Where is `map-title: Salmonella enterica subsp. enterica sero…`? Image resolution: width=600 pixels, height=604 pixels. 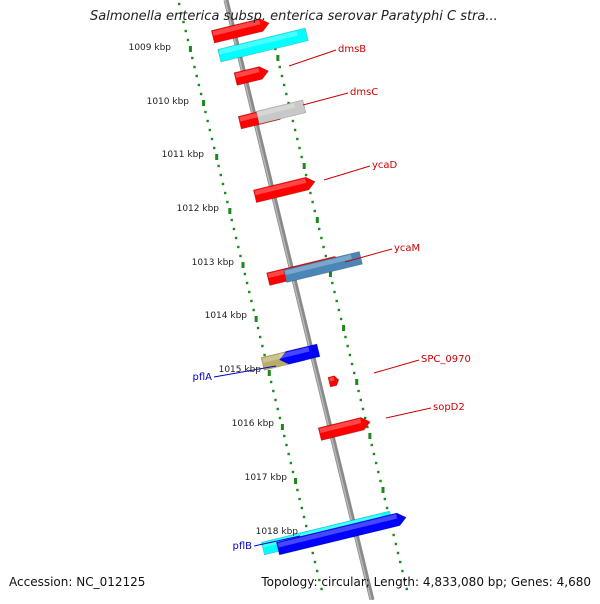
map-title: Salmonella enterica subsp. enterica sero… is located at coordinates (294, 16).